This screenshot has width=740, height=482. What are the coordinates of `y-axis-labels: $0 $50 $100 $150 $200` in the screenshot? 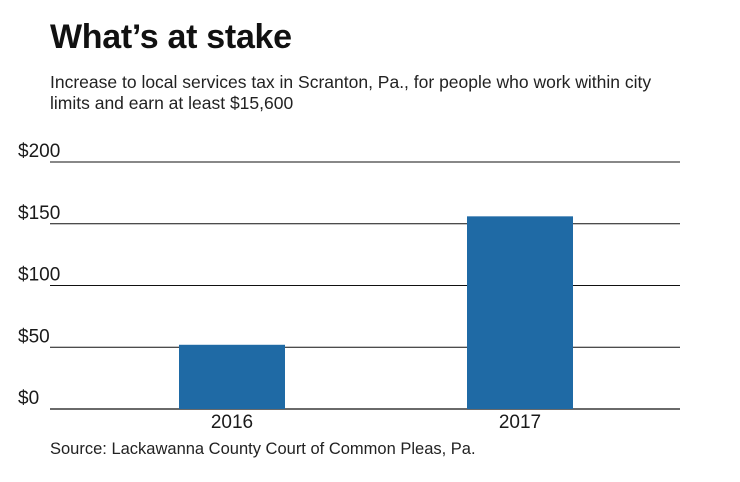 It's located at (39, 275).